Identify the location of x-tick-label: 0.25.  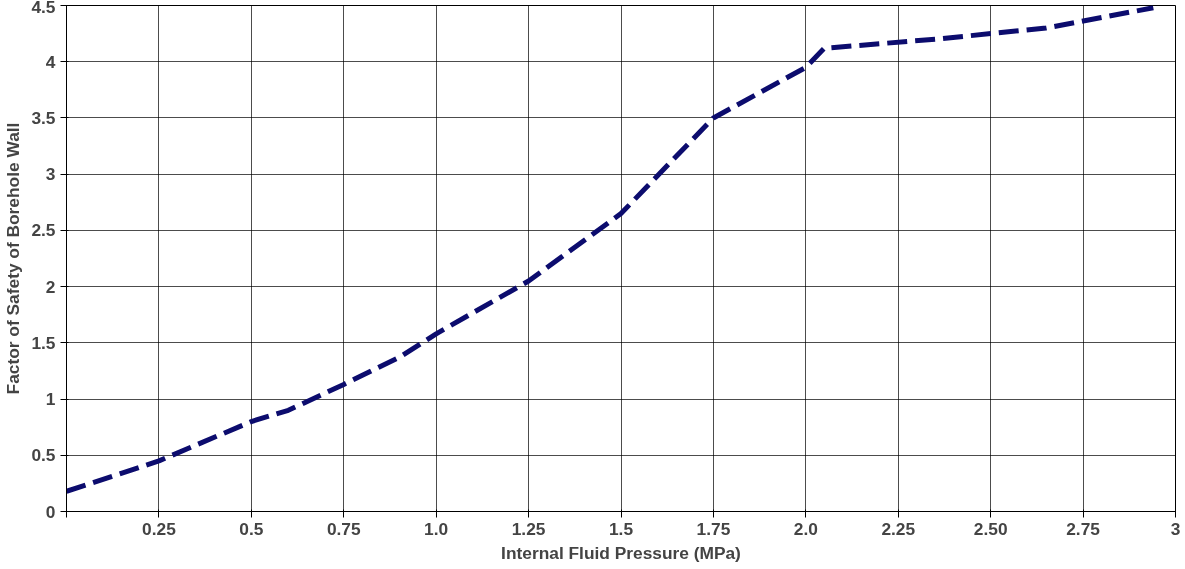
(159, 528).